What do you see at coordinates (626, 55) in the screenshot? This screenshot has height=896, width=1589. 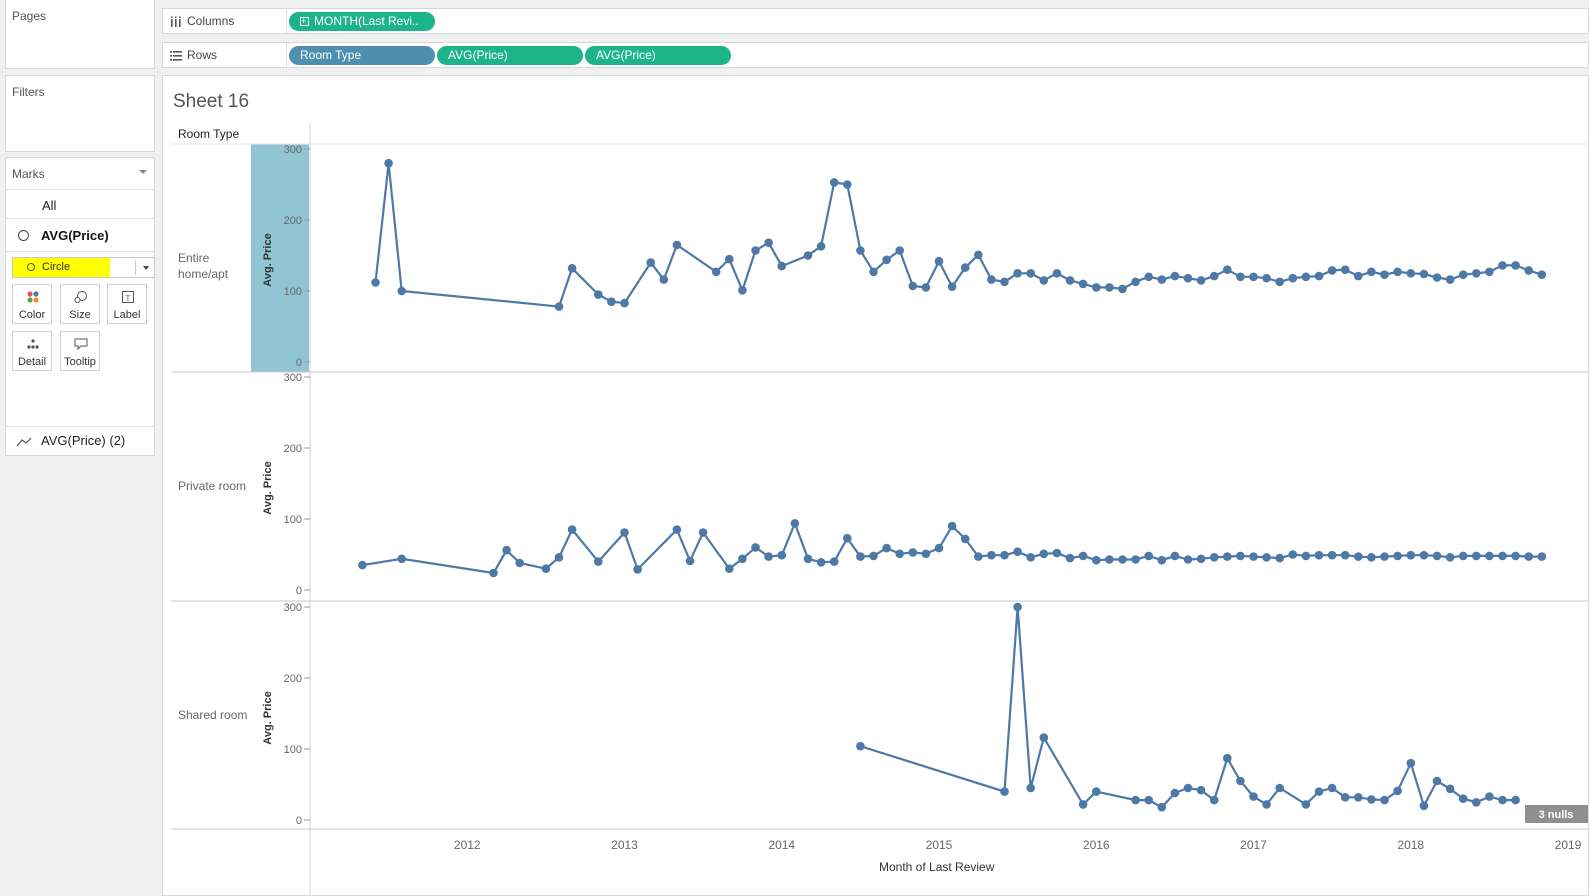 I see `avg-price-pill-2-label: AVG(Price)` at bounding box center [626, 55].